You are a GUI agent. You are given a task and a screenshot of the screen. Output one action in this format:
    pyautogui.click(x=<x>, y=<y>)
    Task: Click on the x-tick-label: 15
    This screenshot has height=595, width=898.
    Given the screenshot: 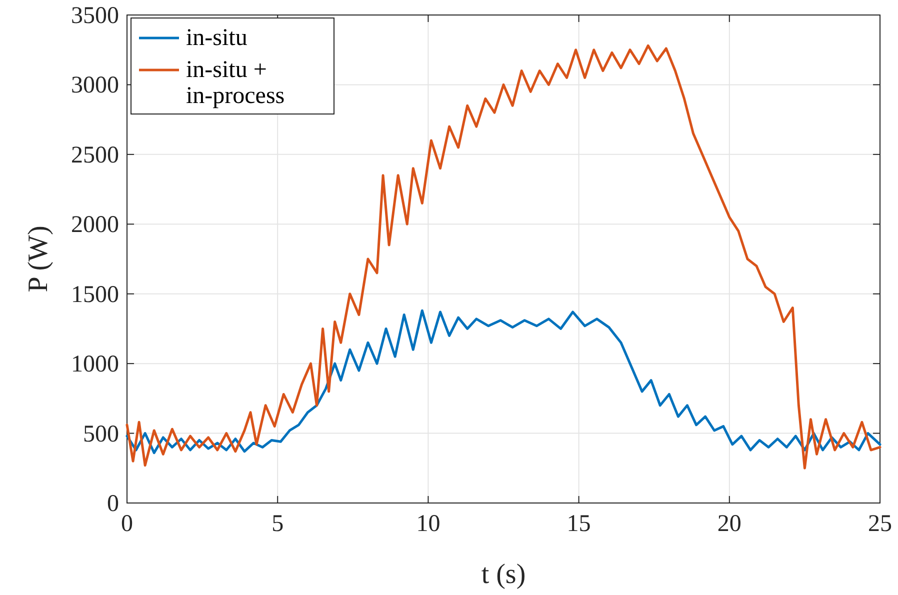 What is the action you would take?
    pyautogui.click(x=578, y=524)
    